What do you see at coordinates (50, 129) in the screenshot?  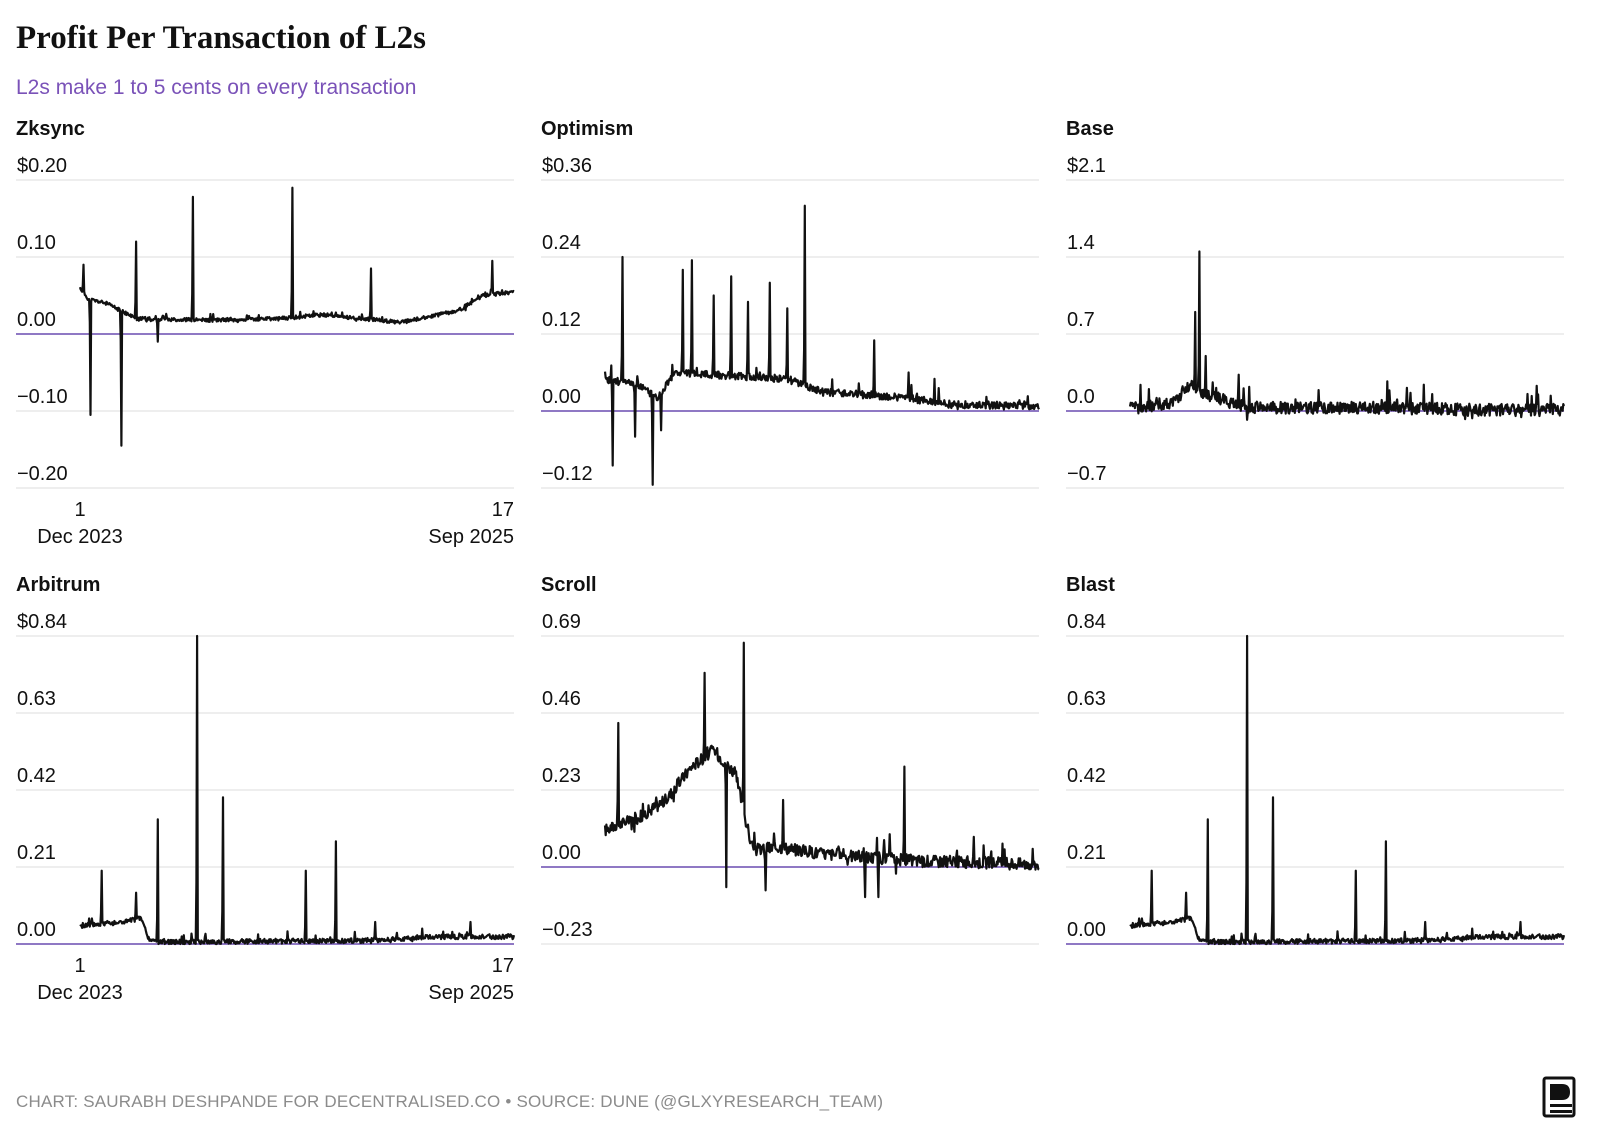 I see `panel-title: Zksync` at bounding box center [50, 129].